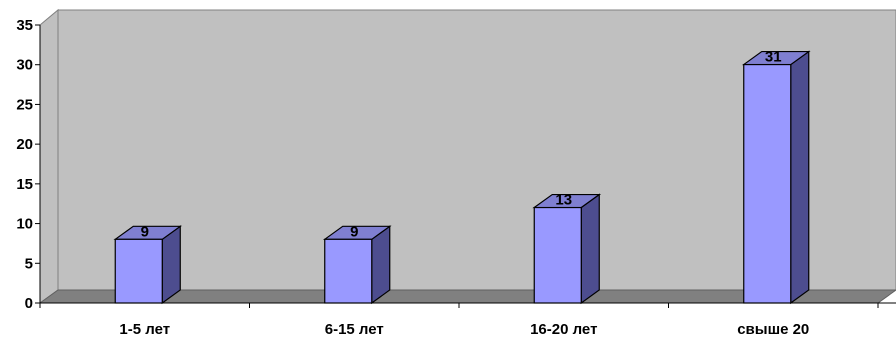 This screenshot has width=896, height=338. I want to click on y-tick-label: 10, so click(24, 224).